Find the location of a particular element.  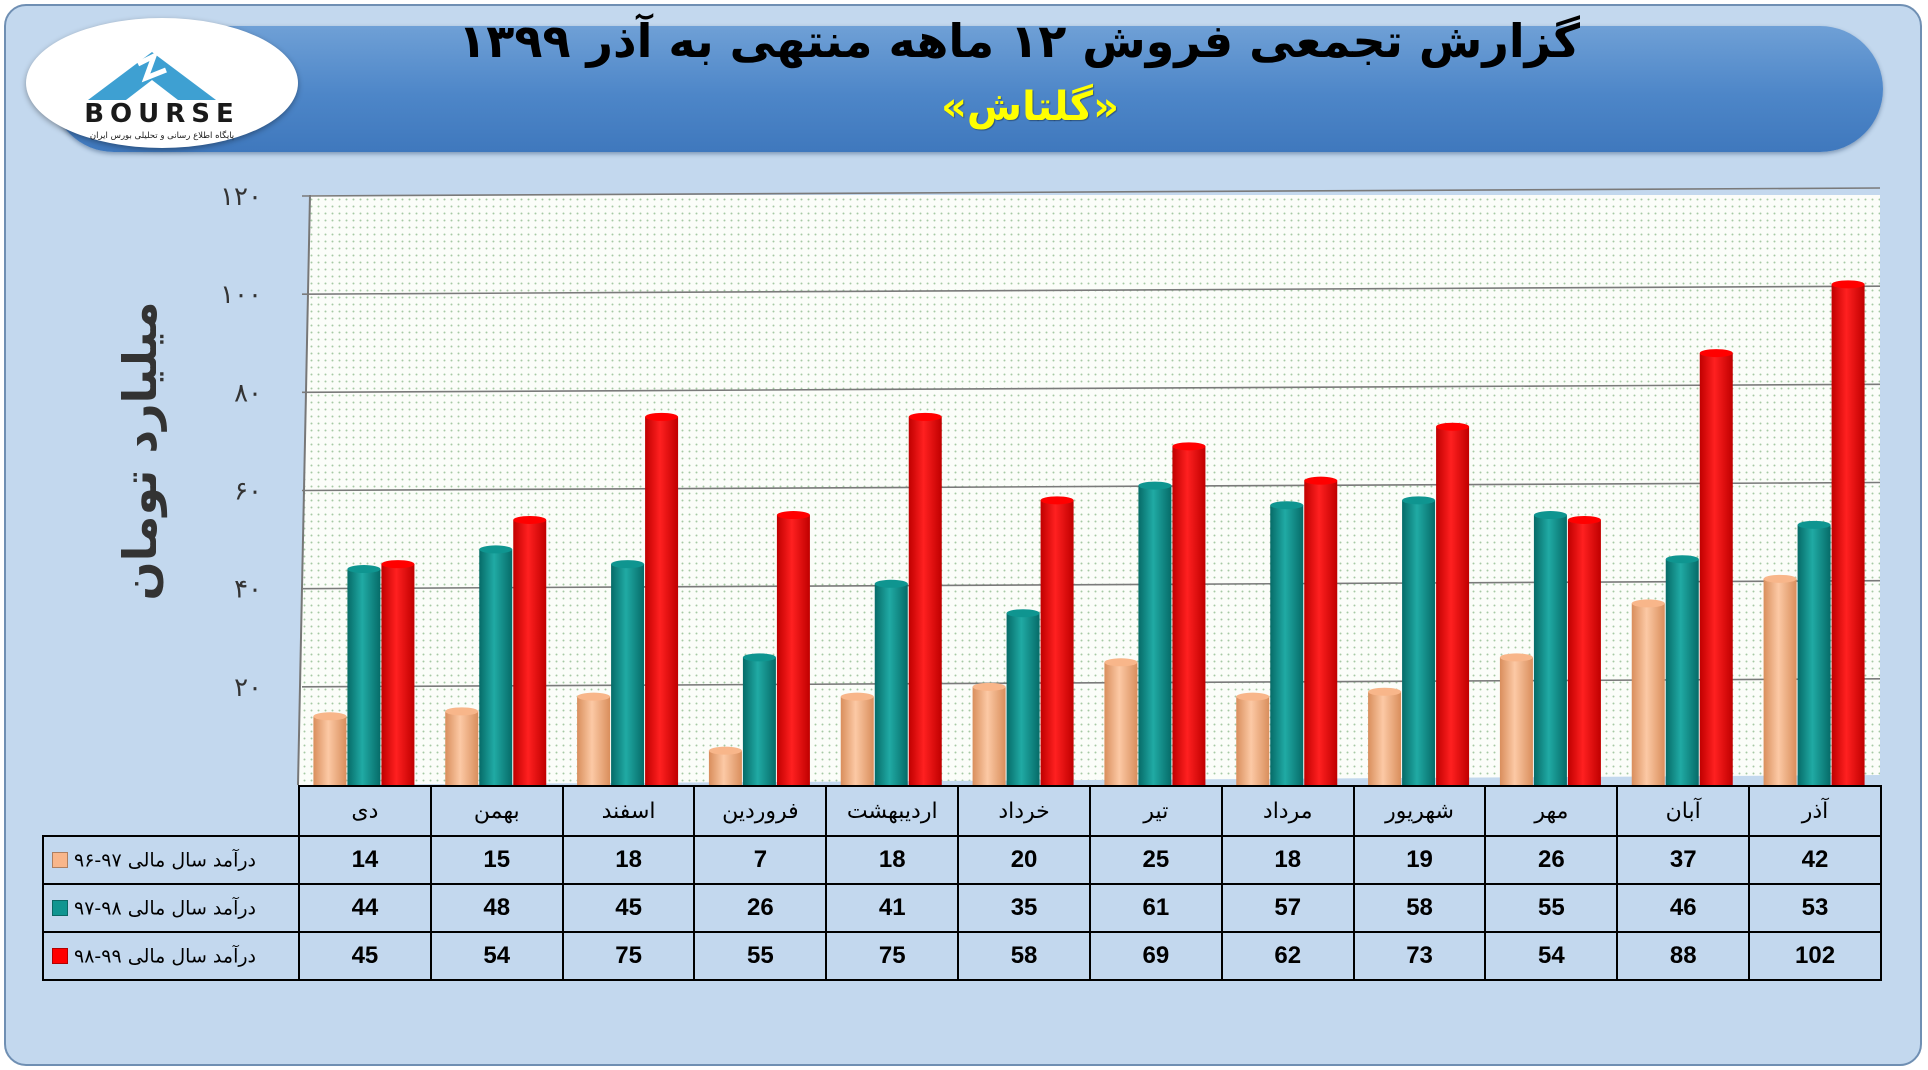

category-label: شهریور is located at coordinates (1419, 811).